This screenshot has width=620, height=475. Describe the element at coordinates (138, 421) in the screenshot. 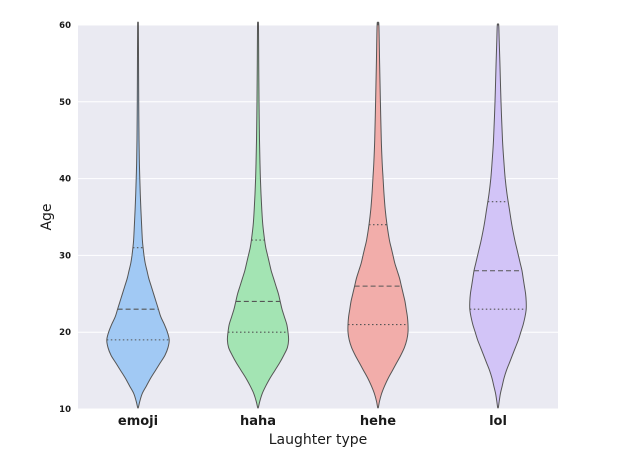

I see `x-tick-label: emoji` at that location.